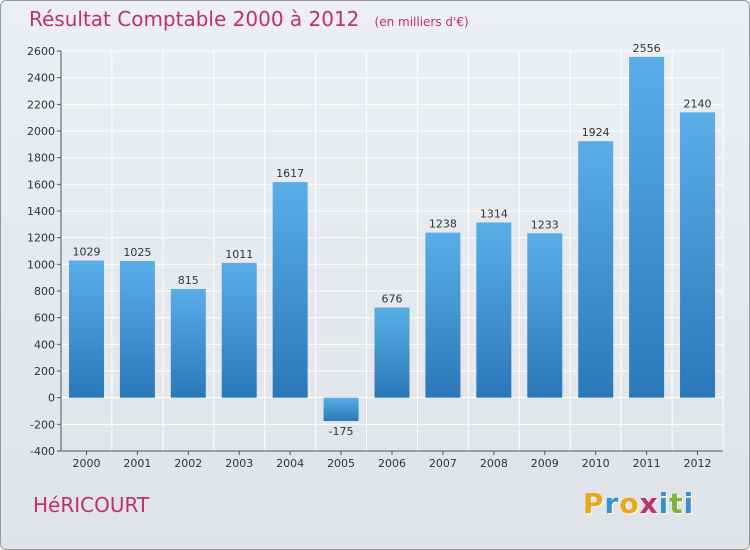 This screenshot has height=550, width=750. I want to click on x-tick-label: 2003, so click(239, 463).